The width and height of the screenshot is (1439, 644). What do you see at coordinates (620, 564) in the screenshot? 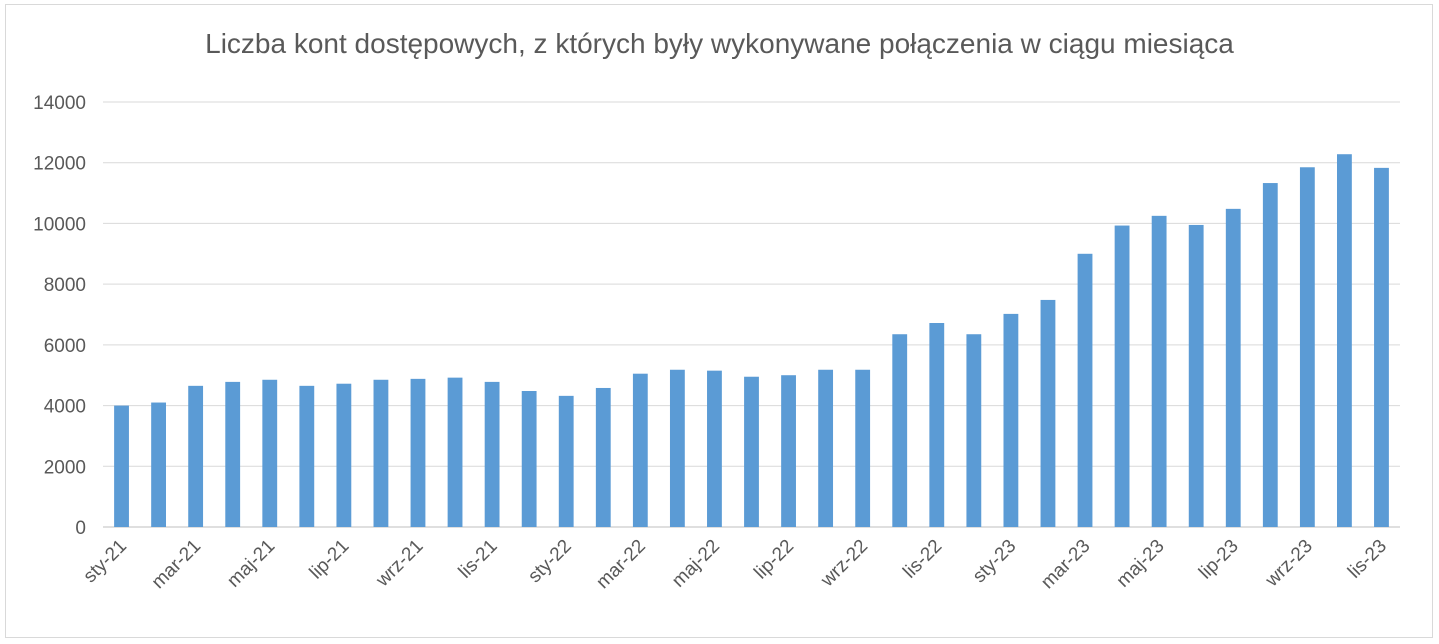
I see `x-tick-label: mar-22` at bounding box center [620, 564].